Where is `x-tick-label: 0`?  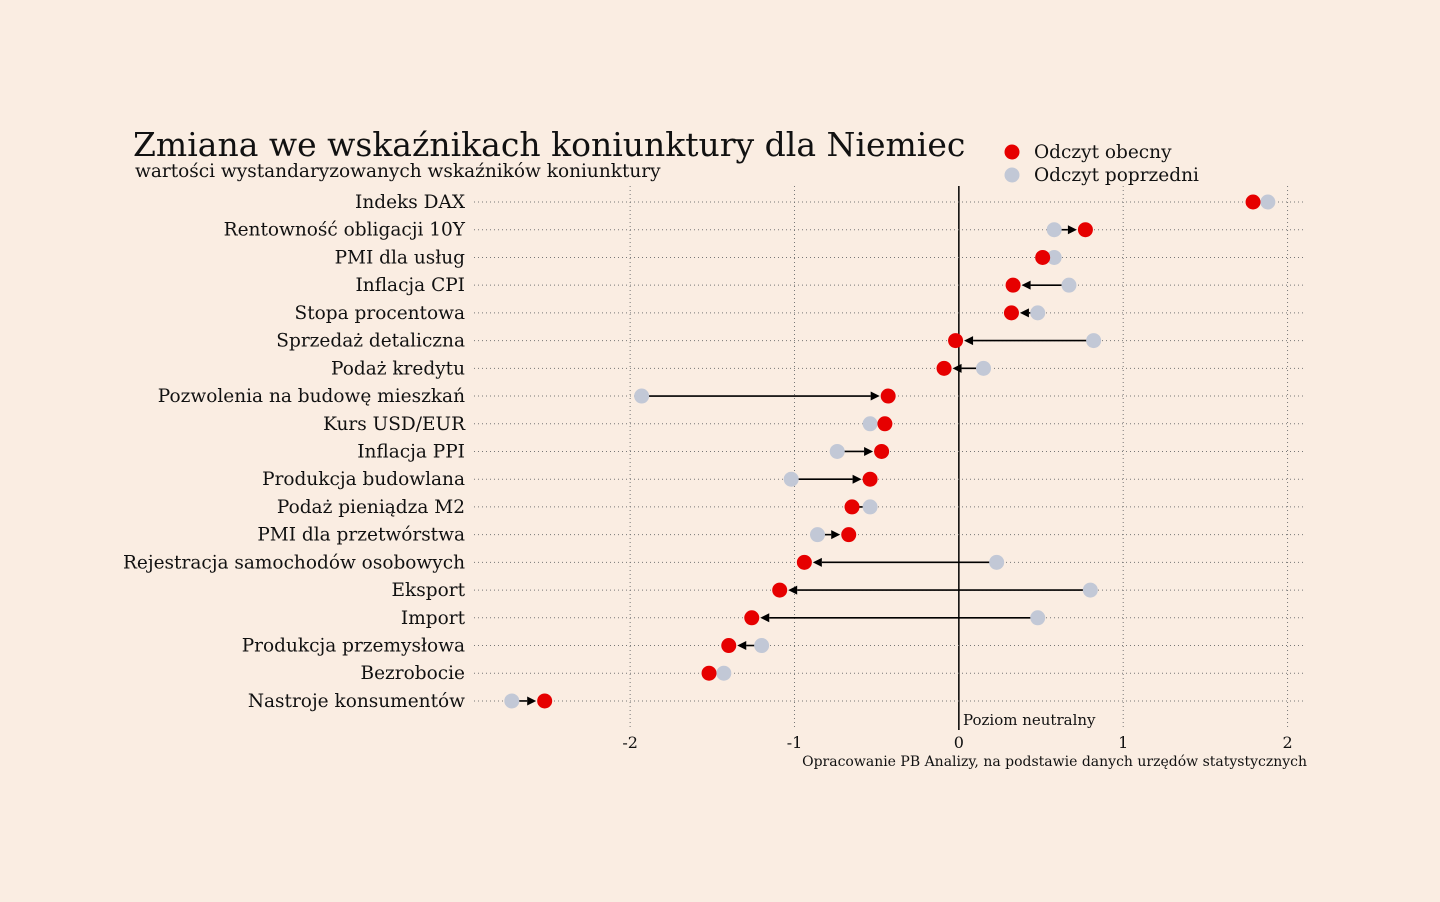
x-tick-label: 0 is located at coordinates (959, 742).